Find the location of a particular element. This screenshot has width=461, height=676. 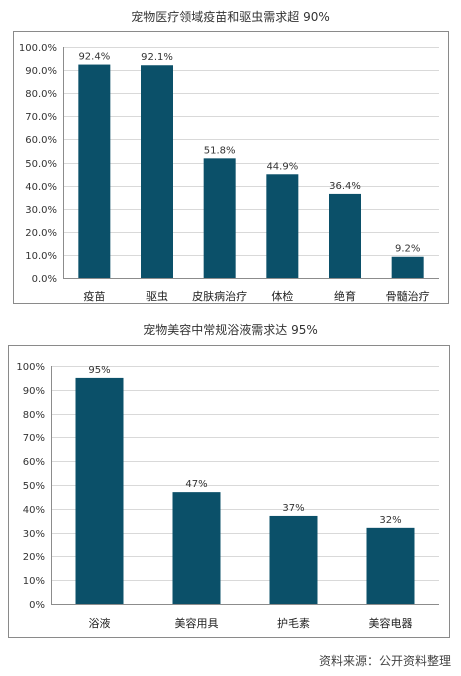

y-tick-label: 100.0% is located at coordinates (38, 48).